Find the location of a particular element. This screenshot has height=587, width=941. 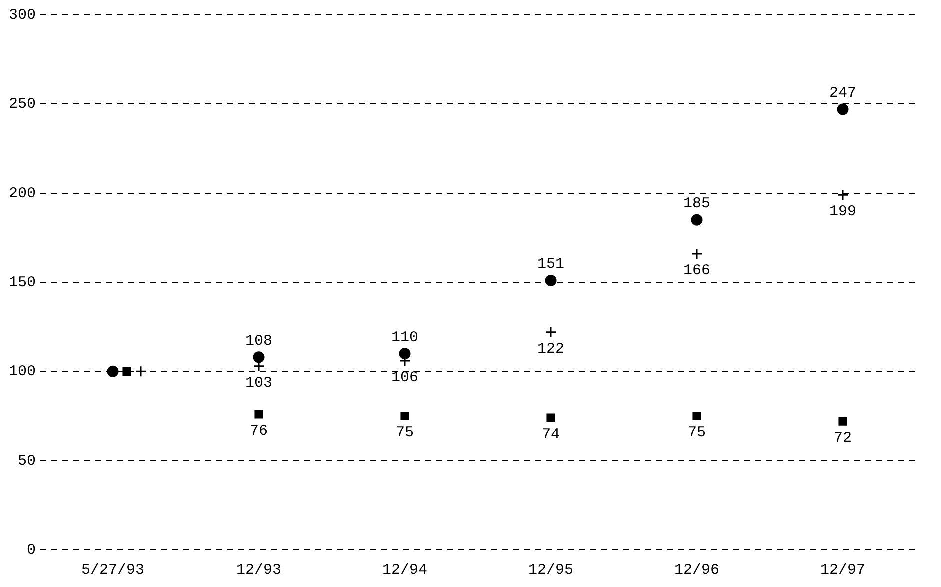

data-label: 151 is located at coordinates (551, 265).